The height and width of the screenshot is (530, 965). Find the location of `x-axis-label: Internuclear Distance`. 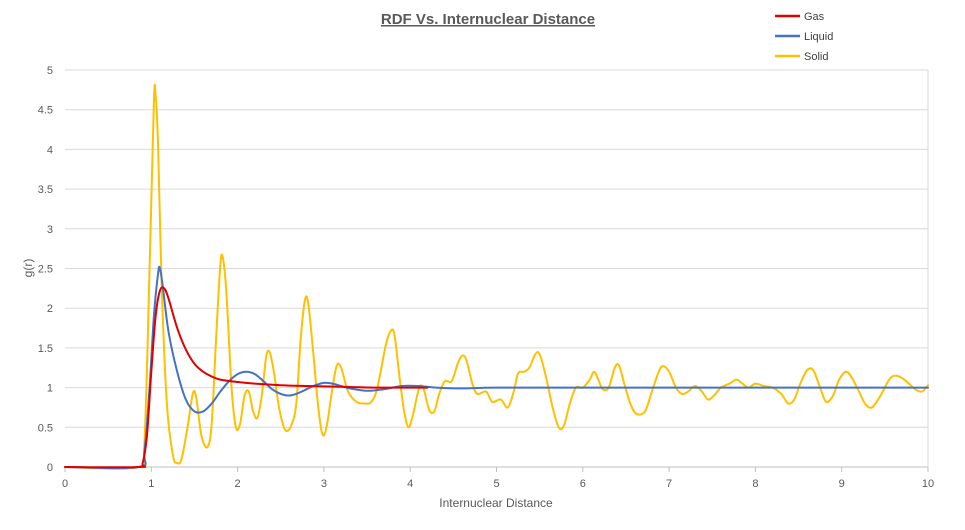

x-axis-label: Internuclear Distance is located at coordinates (496, 503).